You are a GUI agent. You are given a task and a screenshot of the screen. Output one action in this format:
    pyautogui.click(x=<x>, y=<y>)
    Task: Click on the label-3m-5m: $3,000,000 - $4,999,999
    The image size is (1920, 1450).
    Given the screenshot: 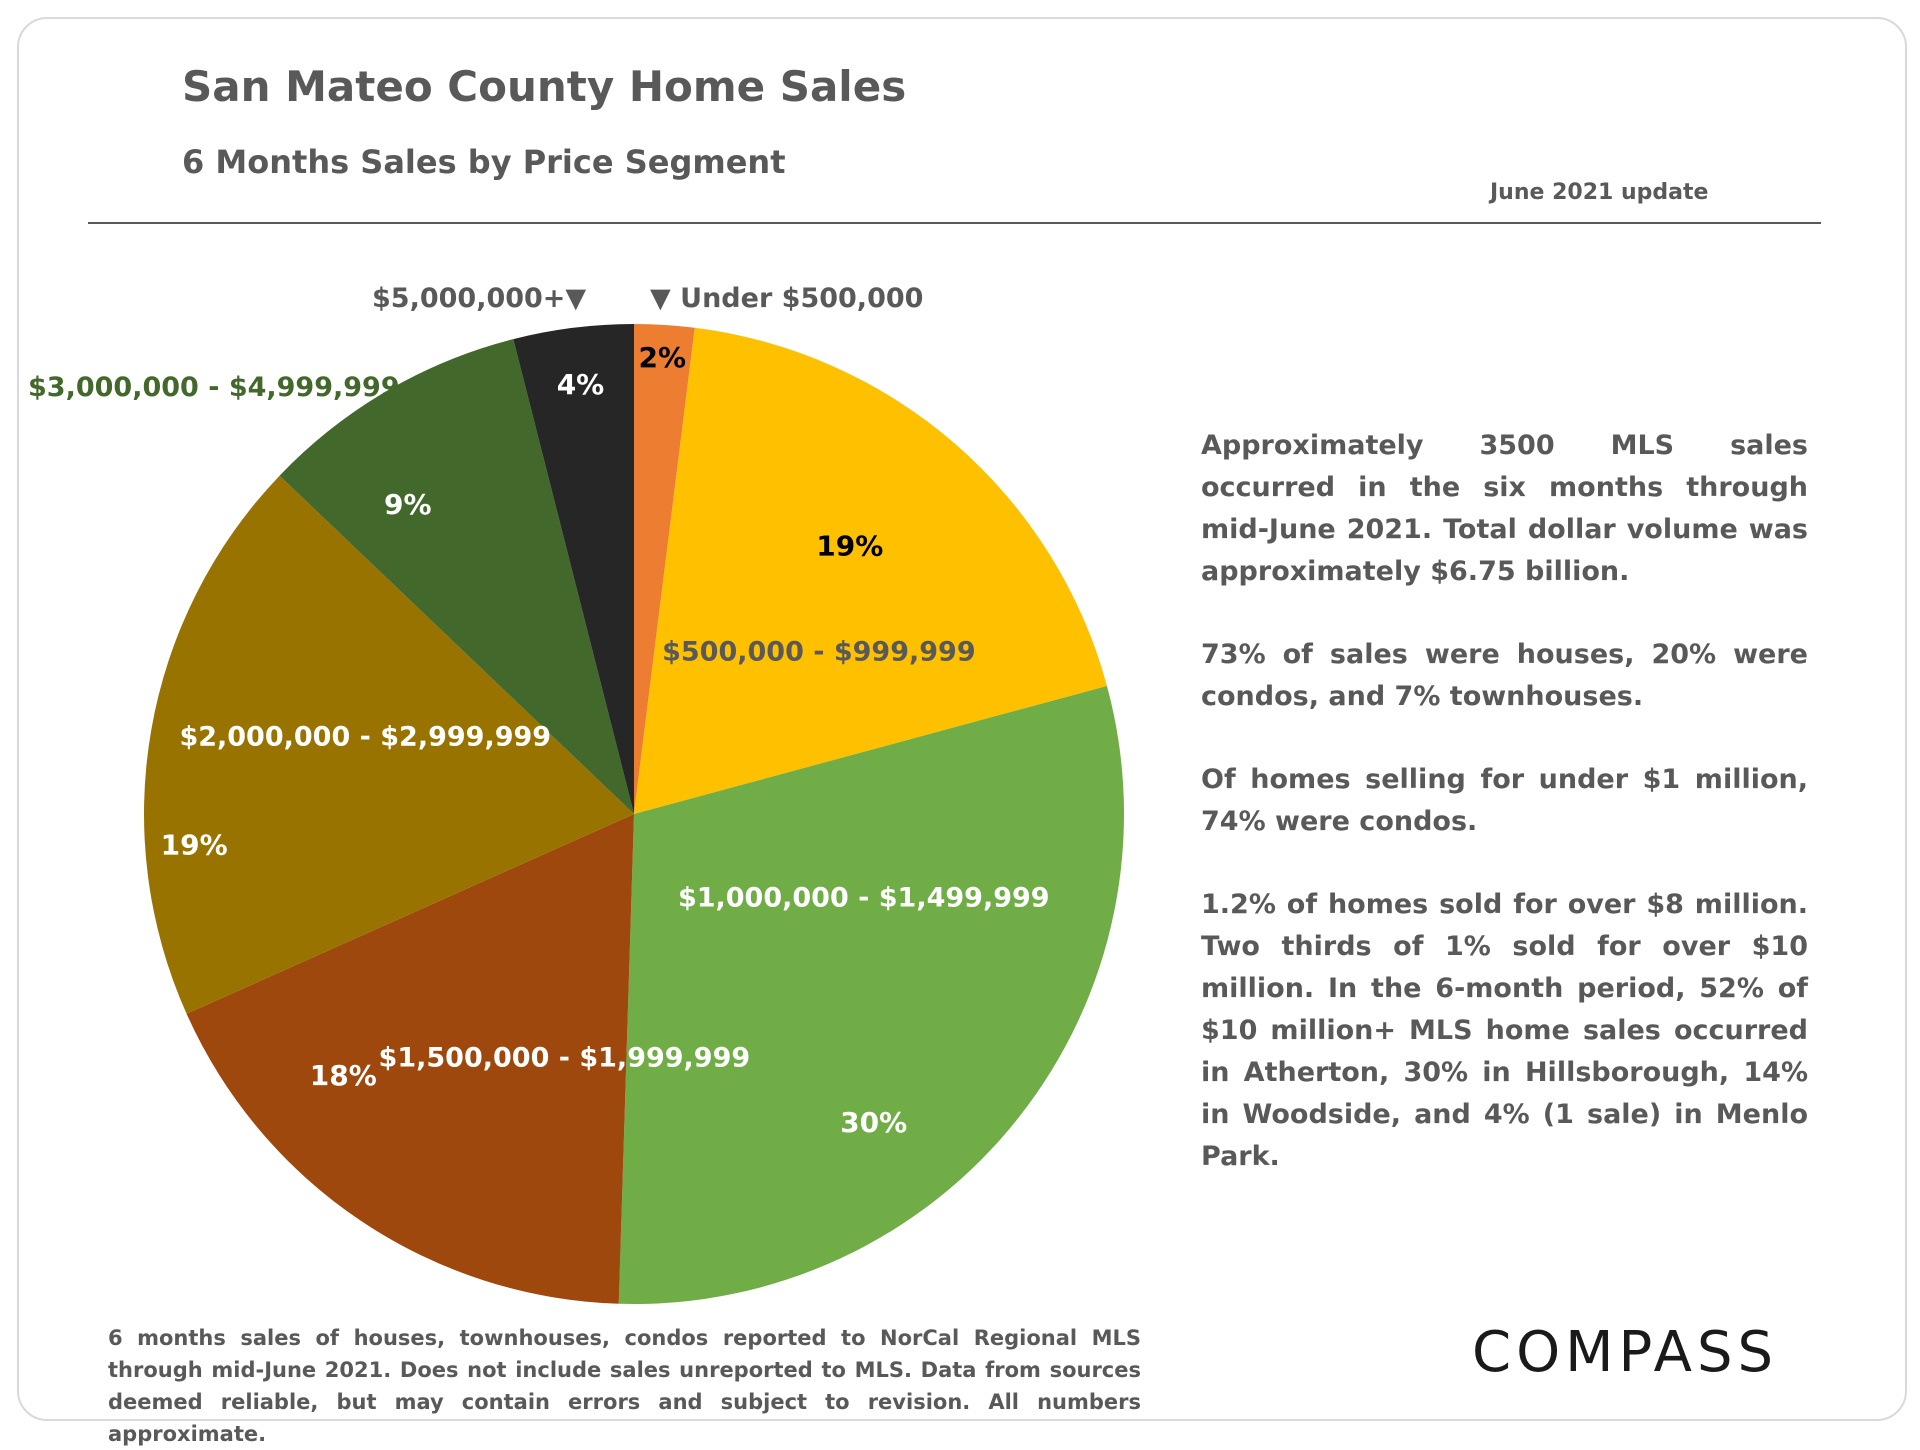 What is the action you would take?
    pyautogui.click(x=214, y=387)
    